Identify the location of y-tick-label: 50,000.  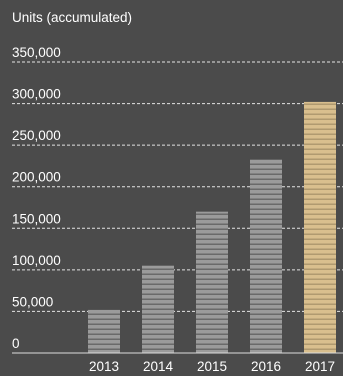
(32, 301).